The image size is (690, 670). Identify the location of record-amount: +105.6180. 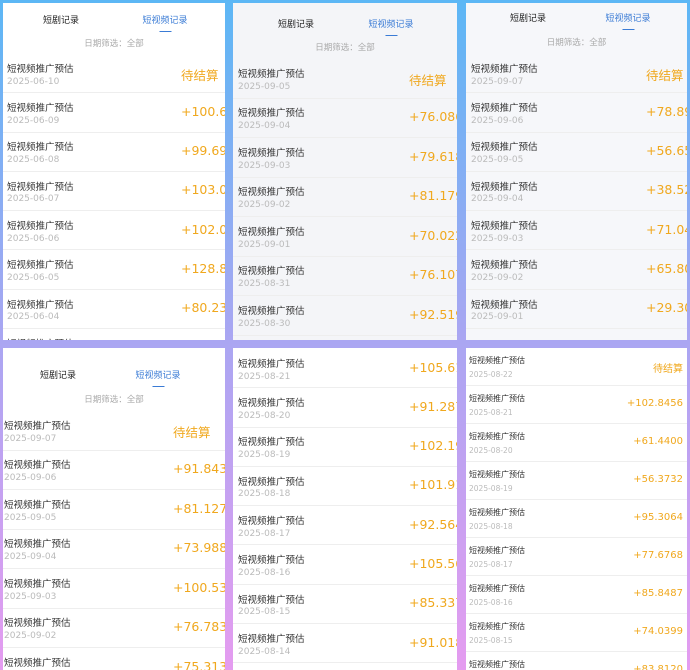
(433, 367).